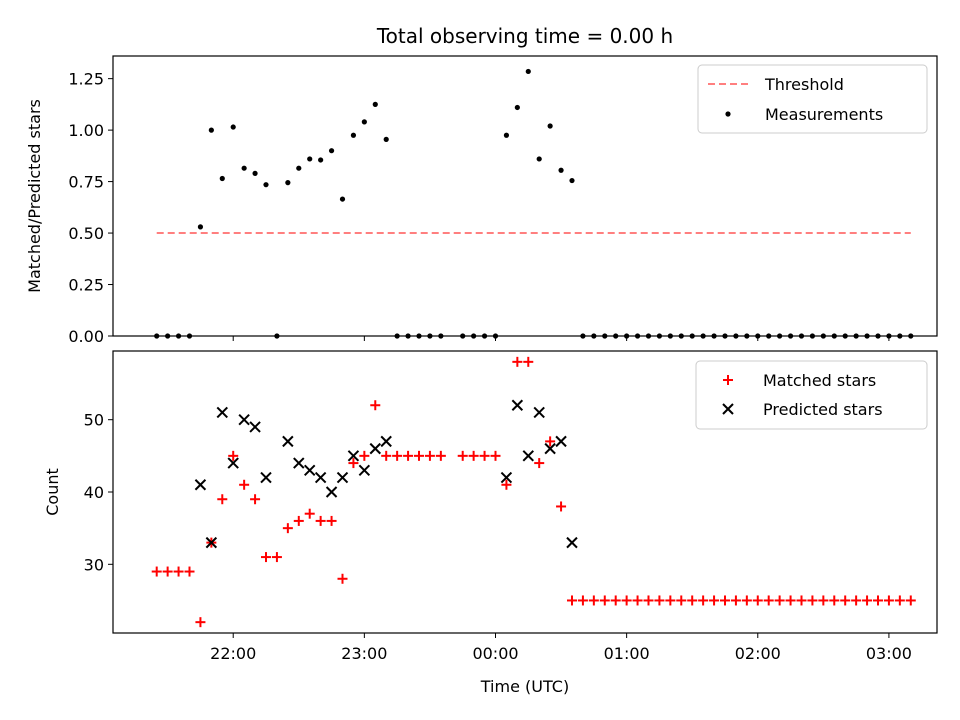 The image size is (960, 720). I want to click on measurements-legend-swatch, so click(728, 114).